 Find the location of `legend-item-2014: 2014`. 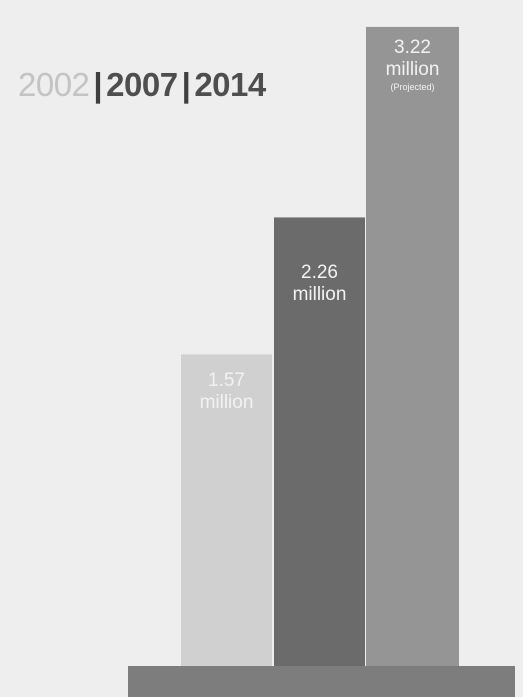

legend-item-2014: 2014 is located at coordinates (230, 84).